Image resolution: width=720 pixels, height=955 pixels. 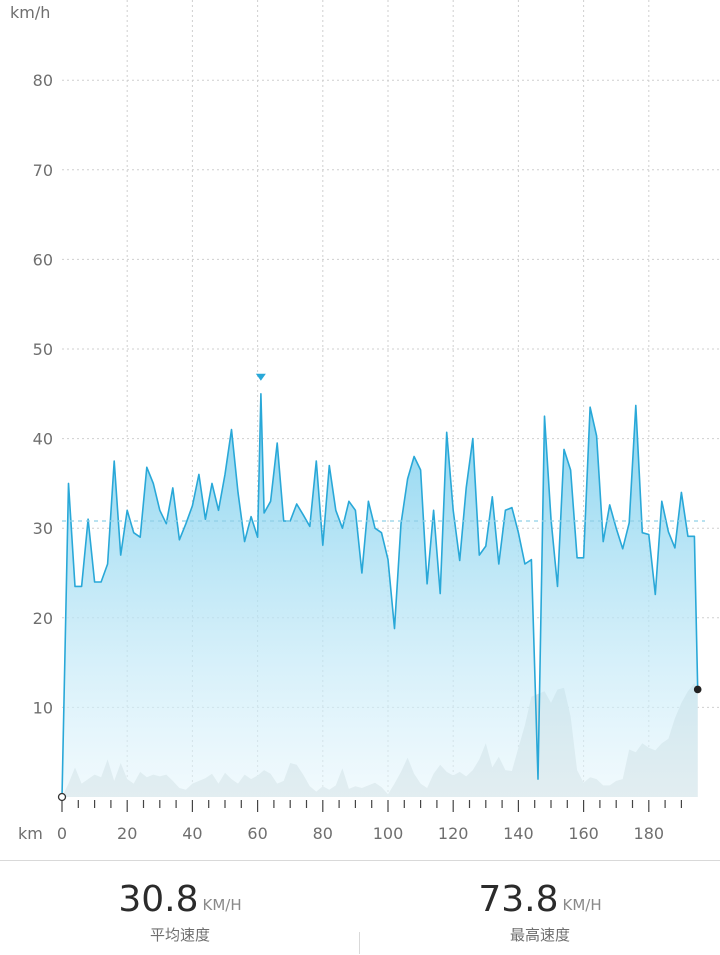 I want to click on x-axis: 0 20 40 60 80 100 120 140 160 180, so click(x=370, y=821).